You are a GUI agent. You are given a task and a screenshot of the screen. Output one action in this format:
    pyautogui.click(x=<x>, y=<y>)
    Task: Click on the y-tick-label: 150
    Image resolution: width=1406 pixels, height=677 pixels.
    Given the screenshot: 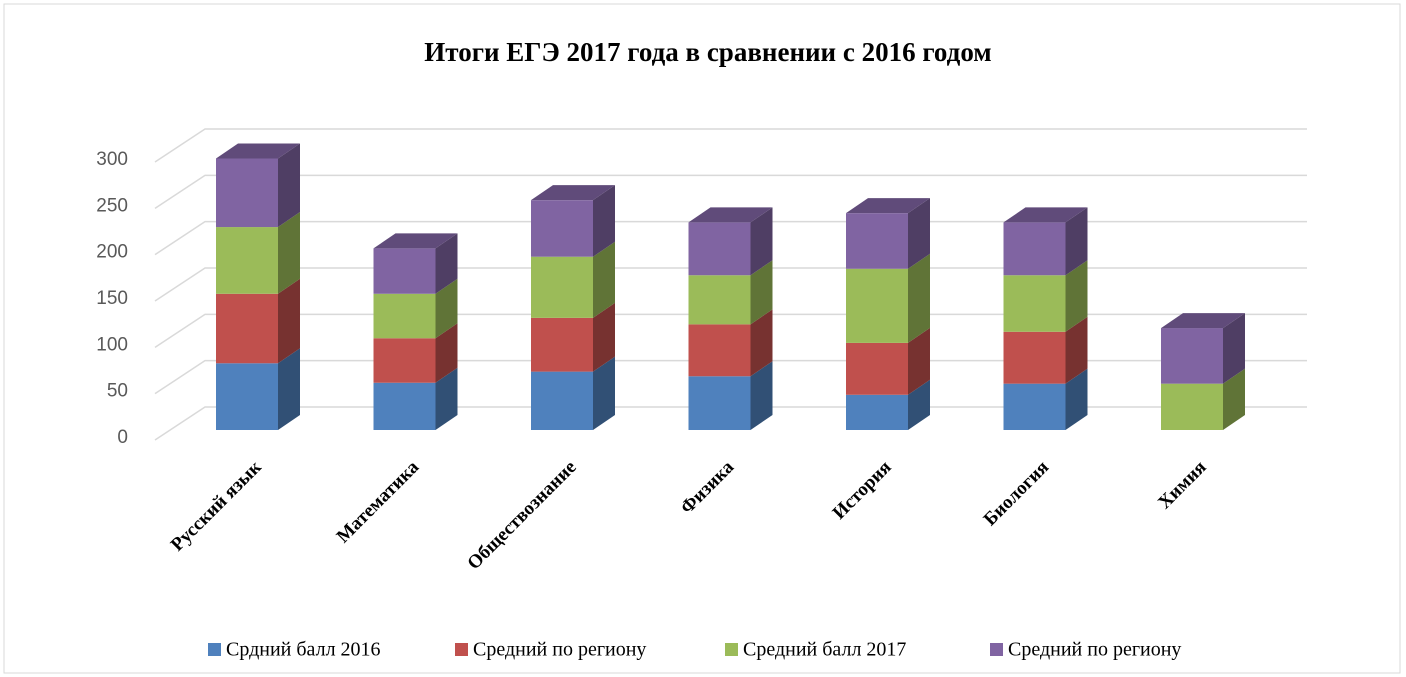 What is the action you would take?
    pyautogui.click(x=112, y=298)
    